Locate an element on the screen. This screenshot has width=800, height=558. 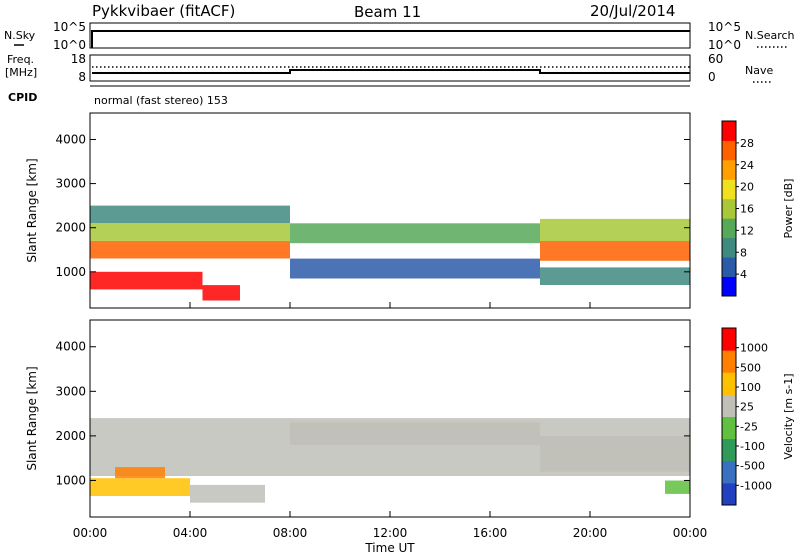
nsky-label: N.Sky is located at coordinates (20, 35).